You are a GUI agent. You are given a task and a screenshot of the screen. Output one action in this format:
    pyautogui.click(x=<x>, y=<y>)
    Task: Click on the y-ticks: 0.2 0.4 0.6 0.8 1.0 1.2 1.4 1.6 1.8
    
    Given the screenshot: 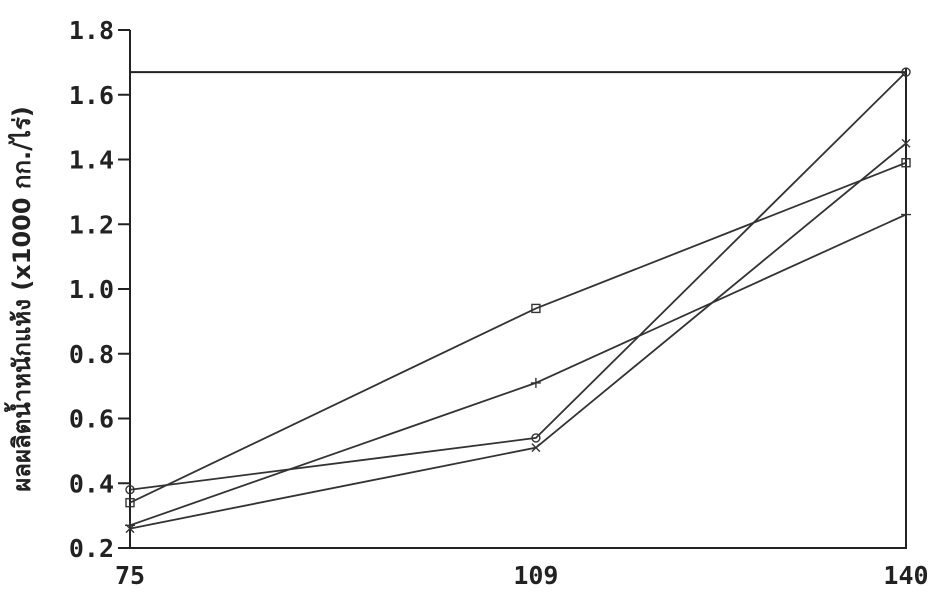 What is the action you would take?
    pyautogui.click(x=99, y=289)
    